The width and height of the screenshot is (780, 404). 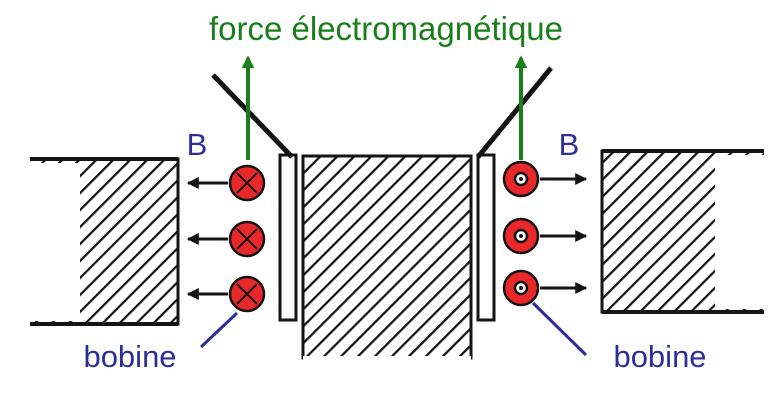 I want to click on coil-former-right-wall, so click(x=486, y=237).